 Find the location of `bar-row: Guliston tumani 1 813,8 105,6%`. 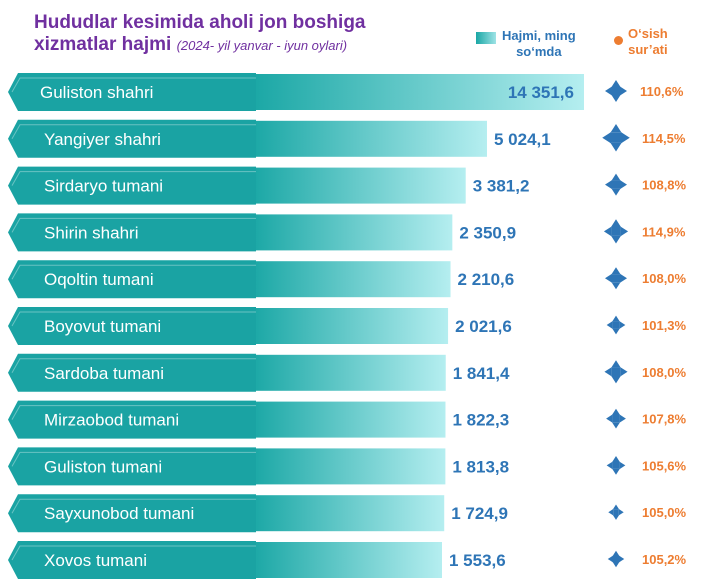

bar-row: Guliston tumani 1 813,8 105,6% is located at coordinates (347, 466).